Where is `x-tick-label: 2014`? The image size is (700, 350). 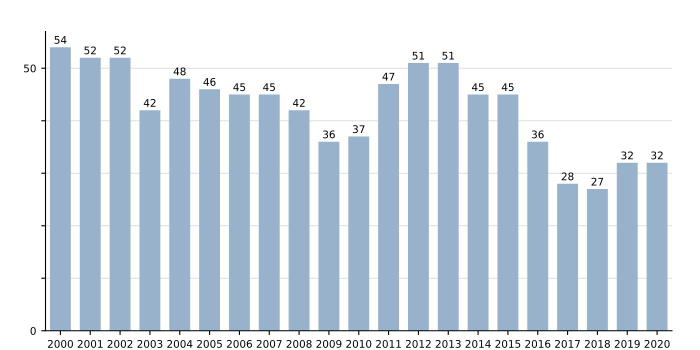 x-tick-label: 2014 is located at coordinates (478, 344).